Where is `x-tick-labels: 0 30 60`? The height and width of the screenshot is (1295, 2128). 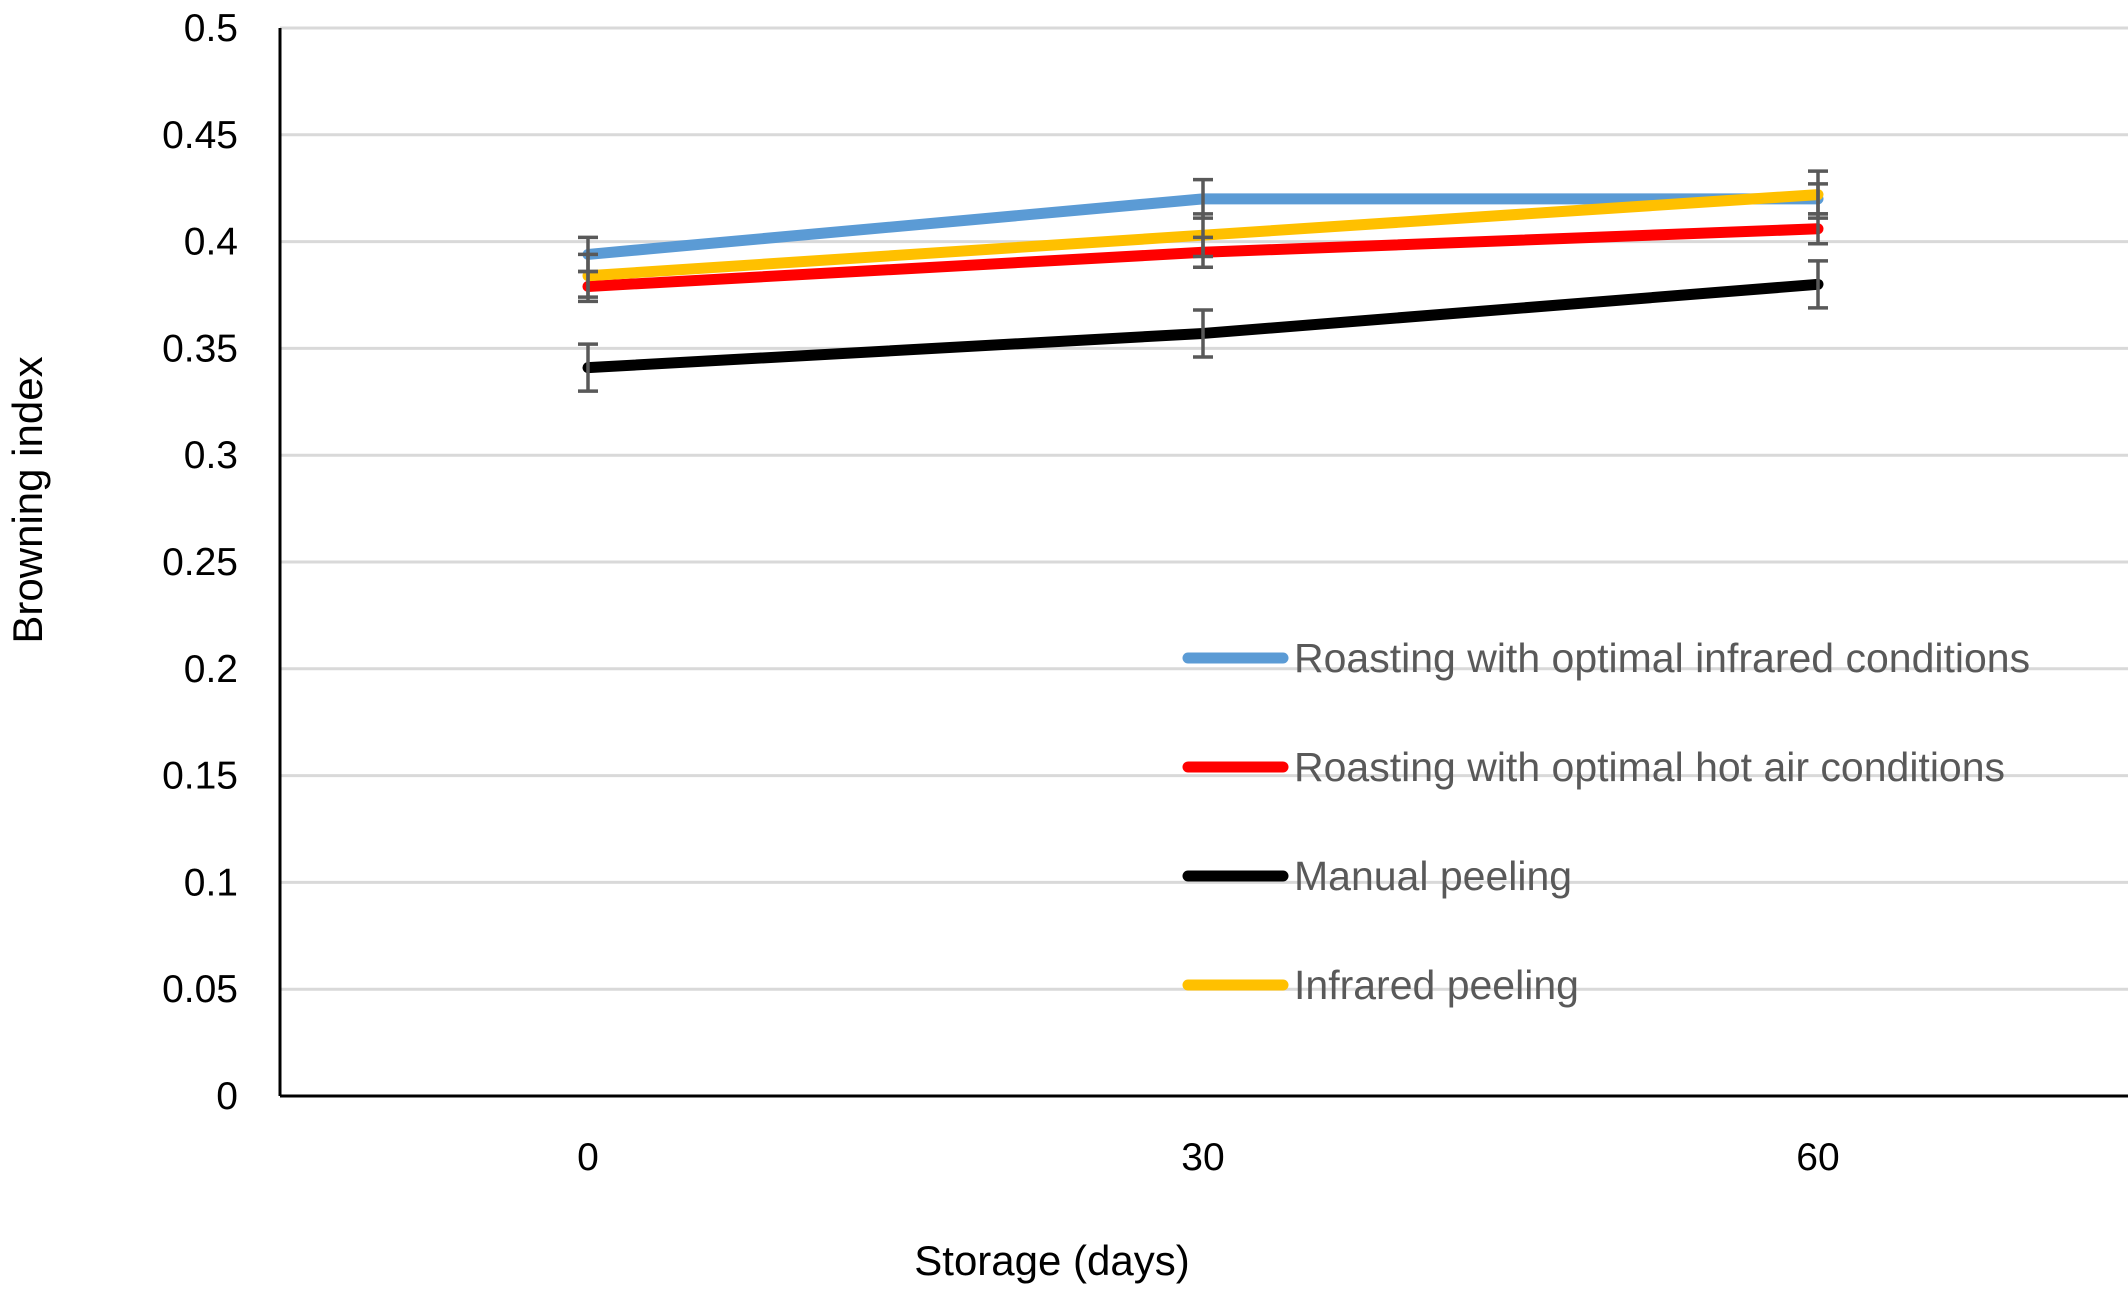
x-tick-labels: 0 30 60 is located at coordinates (1208, 1157).